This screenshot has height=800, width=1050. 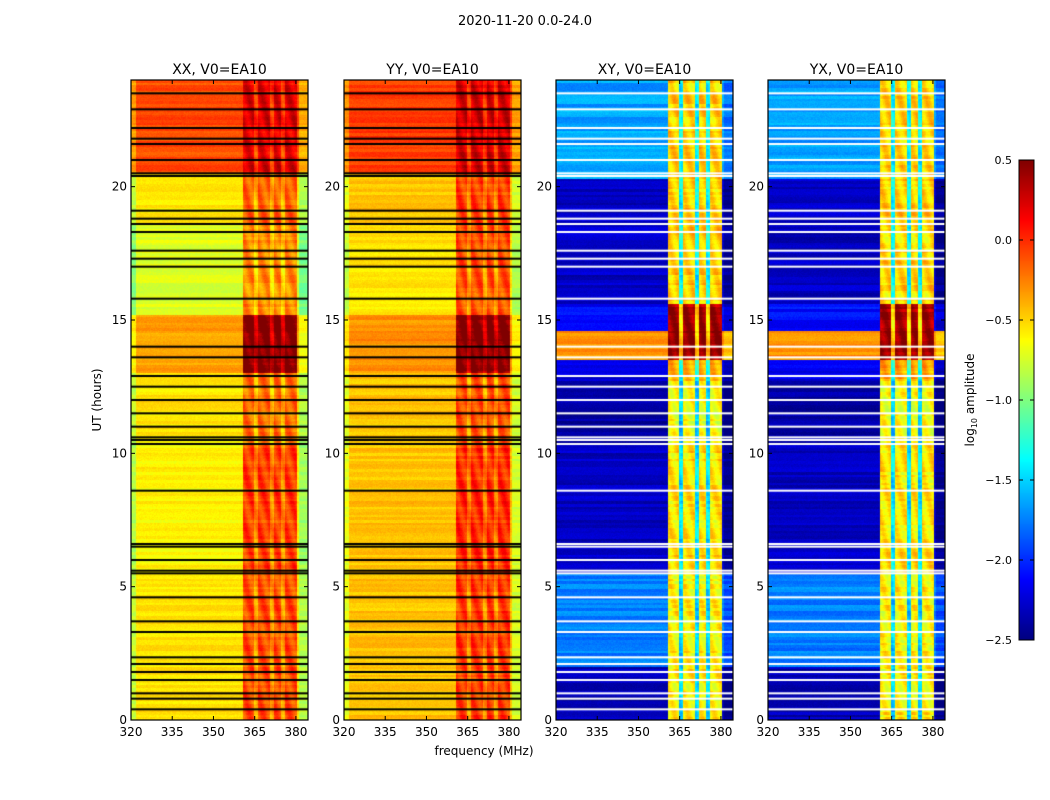 I want to click on colorbar-tick-label: 0.0, so click(x=1004, y=240).